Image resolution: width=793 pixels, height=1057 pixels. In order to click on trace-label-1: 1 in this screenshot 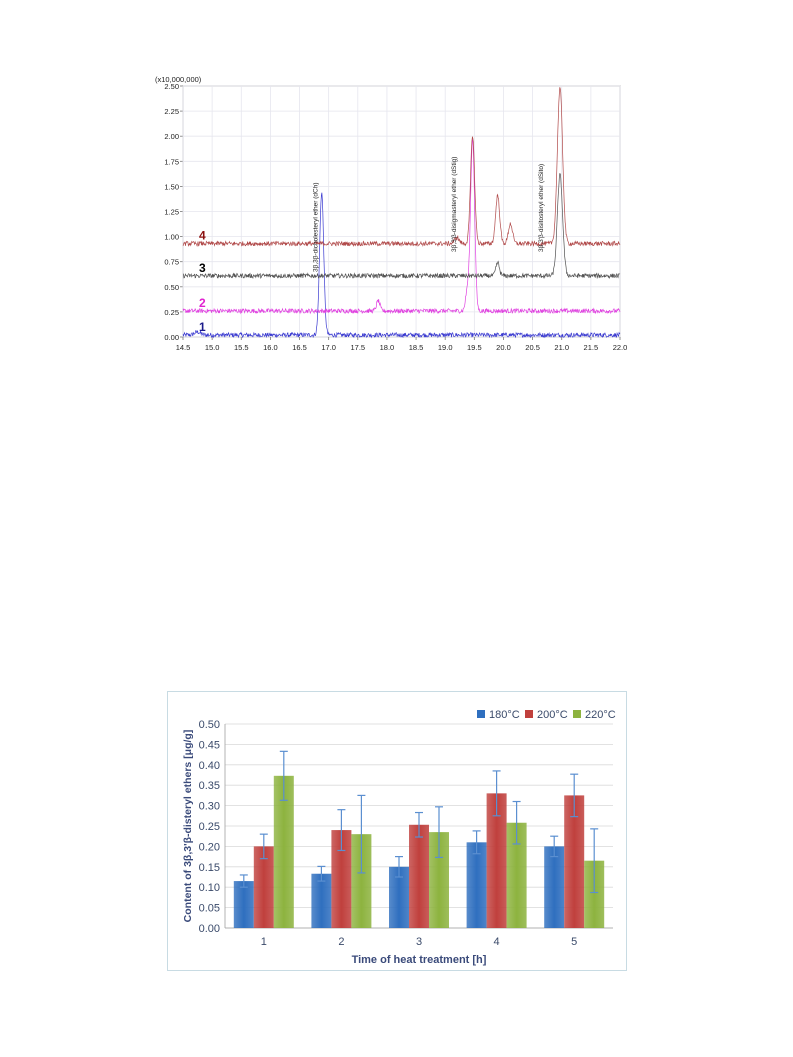, I will do `click(202, 327)`.